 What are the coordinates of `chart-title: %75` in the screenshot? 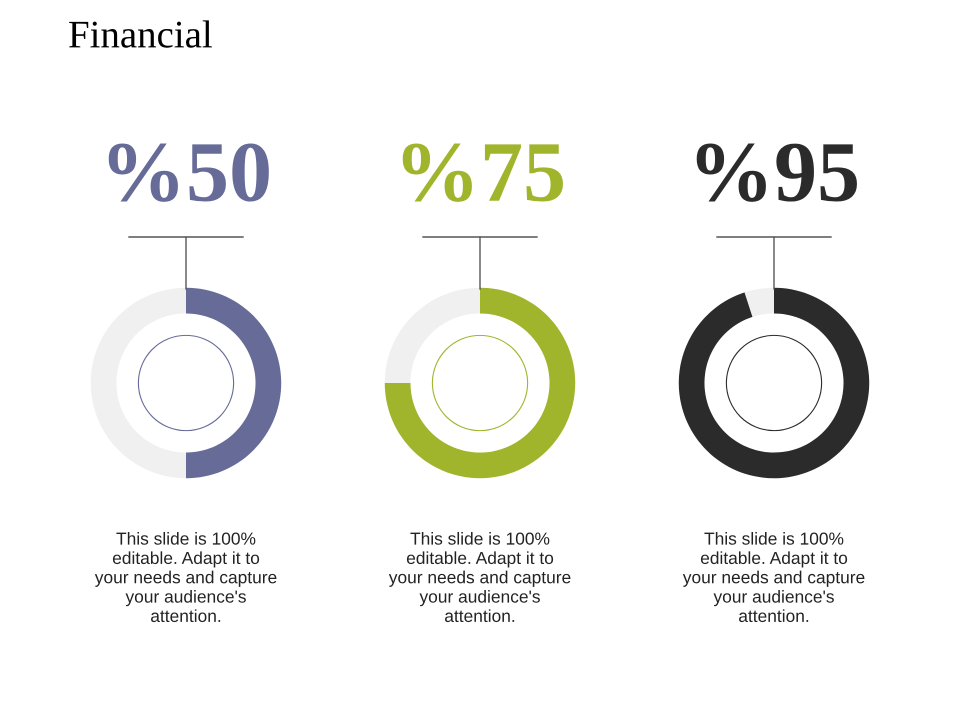 It's located at (482, 172).